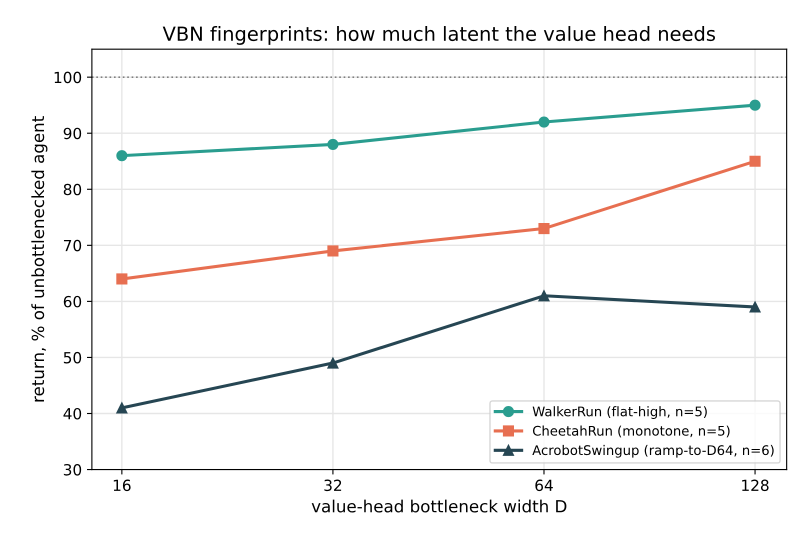 The image size is (806, 546). Describe the element at coordinates (72, 414) in the screenshot. I see `y-tick-label: 40` at that location.